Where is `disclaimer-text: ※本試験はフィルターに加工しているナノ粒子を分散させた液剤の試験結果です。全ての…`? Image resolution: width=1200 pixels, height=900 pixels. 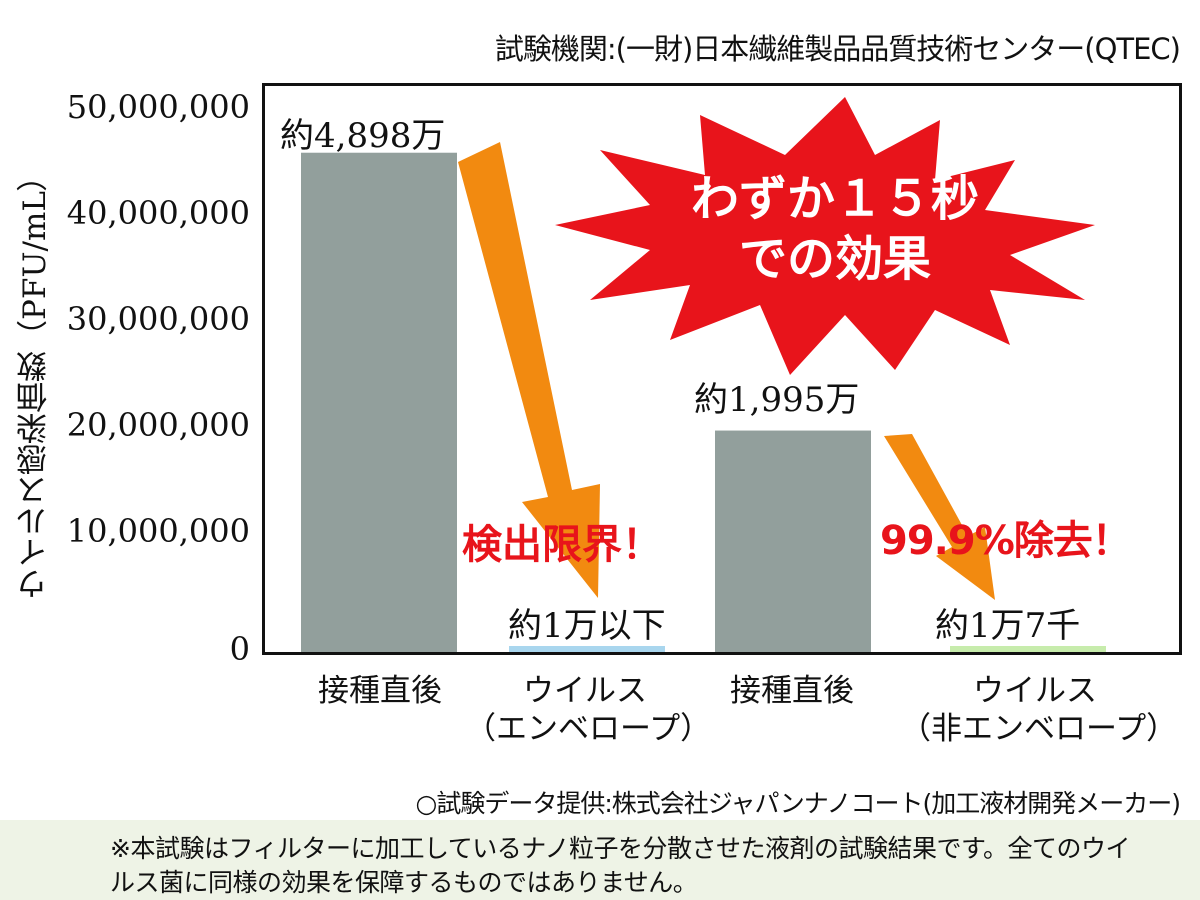
disclaimer-text: ※本試験はフィルターに加工しているナノ粒子を分散させた液剤の試験結果です。全ての… is located at coordinates (620, 865).